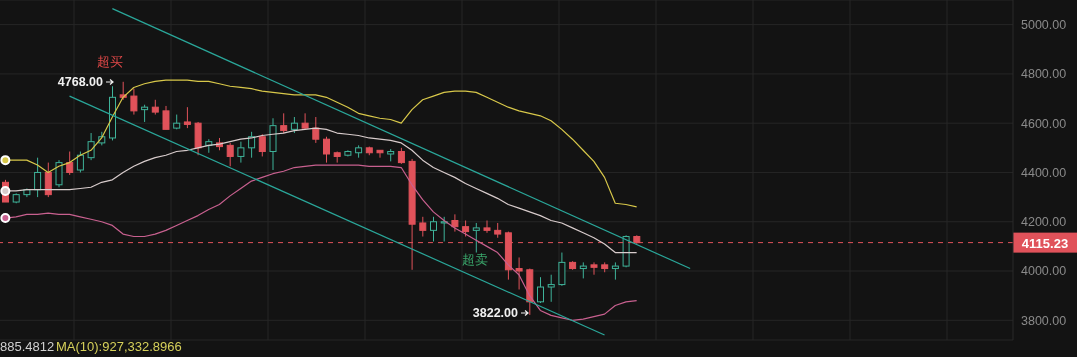 This screenshot has height=357, width=1077. I want to click on annotation: 超卖, so click(475, 259).